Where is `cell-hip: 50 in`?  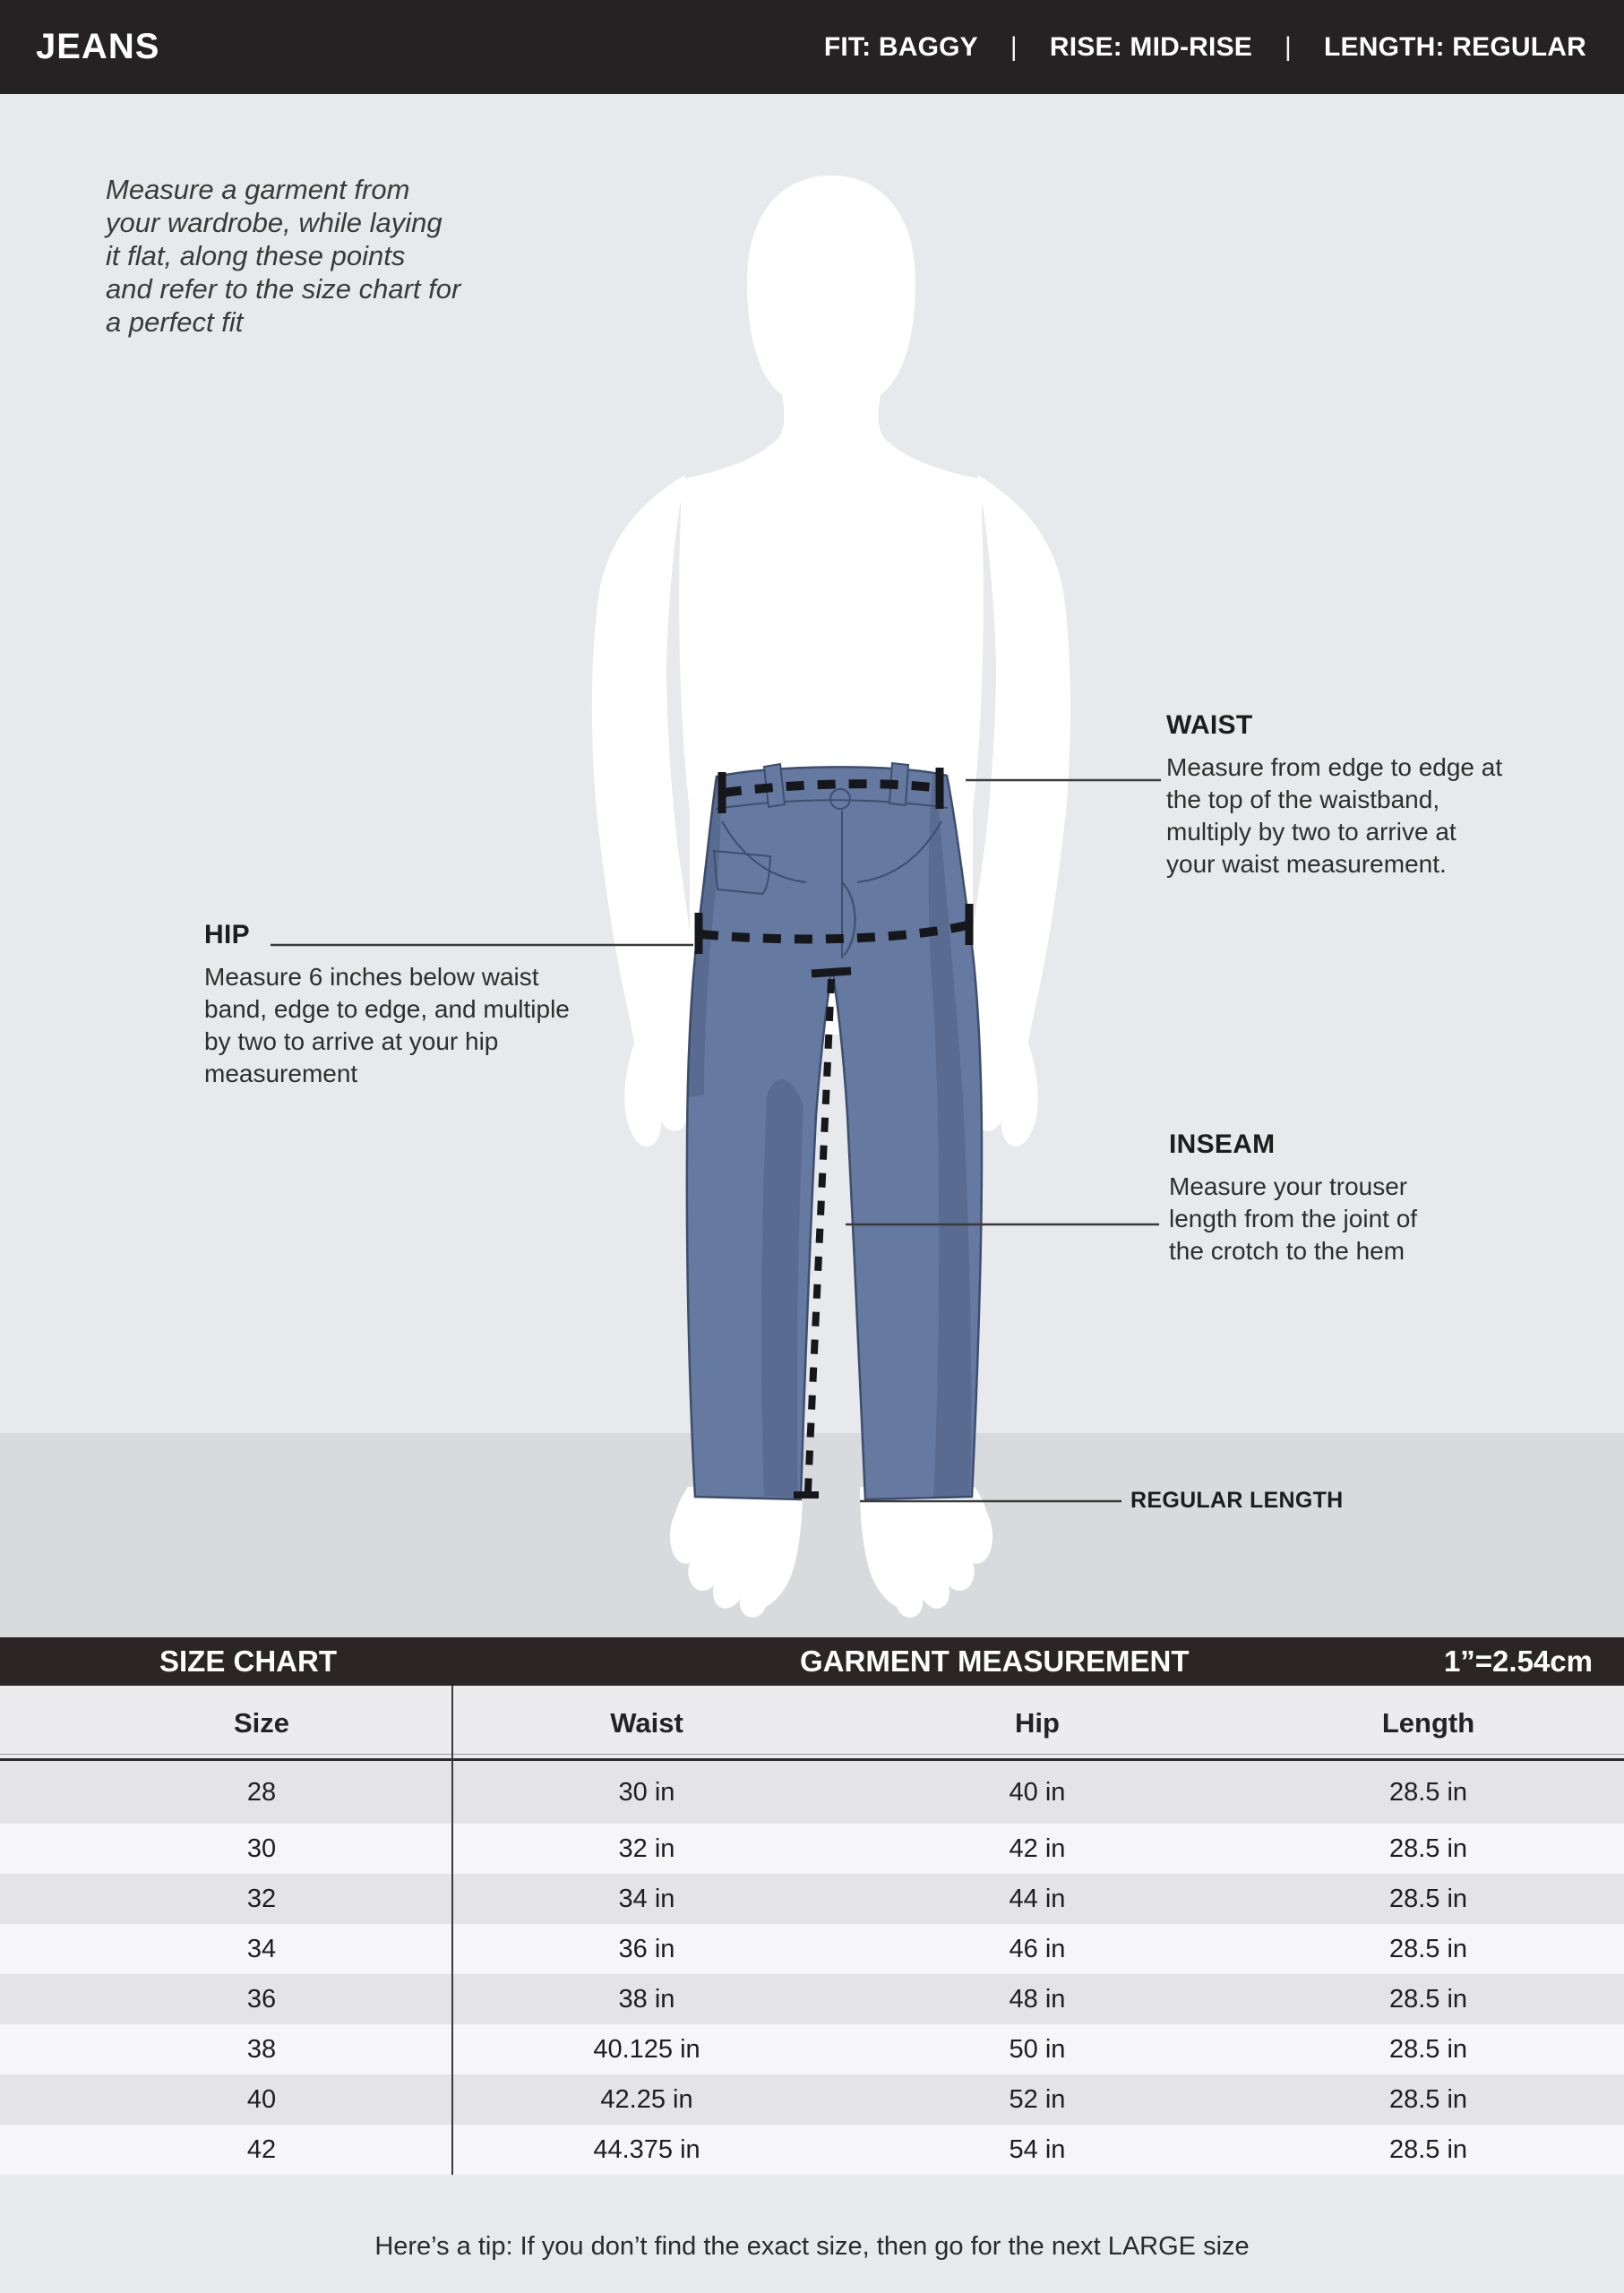
cell-hip: 50 in is located at coordinates (1037, 2049).